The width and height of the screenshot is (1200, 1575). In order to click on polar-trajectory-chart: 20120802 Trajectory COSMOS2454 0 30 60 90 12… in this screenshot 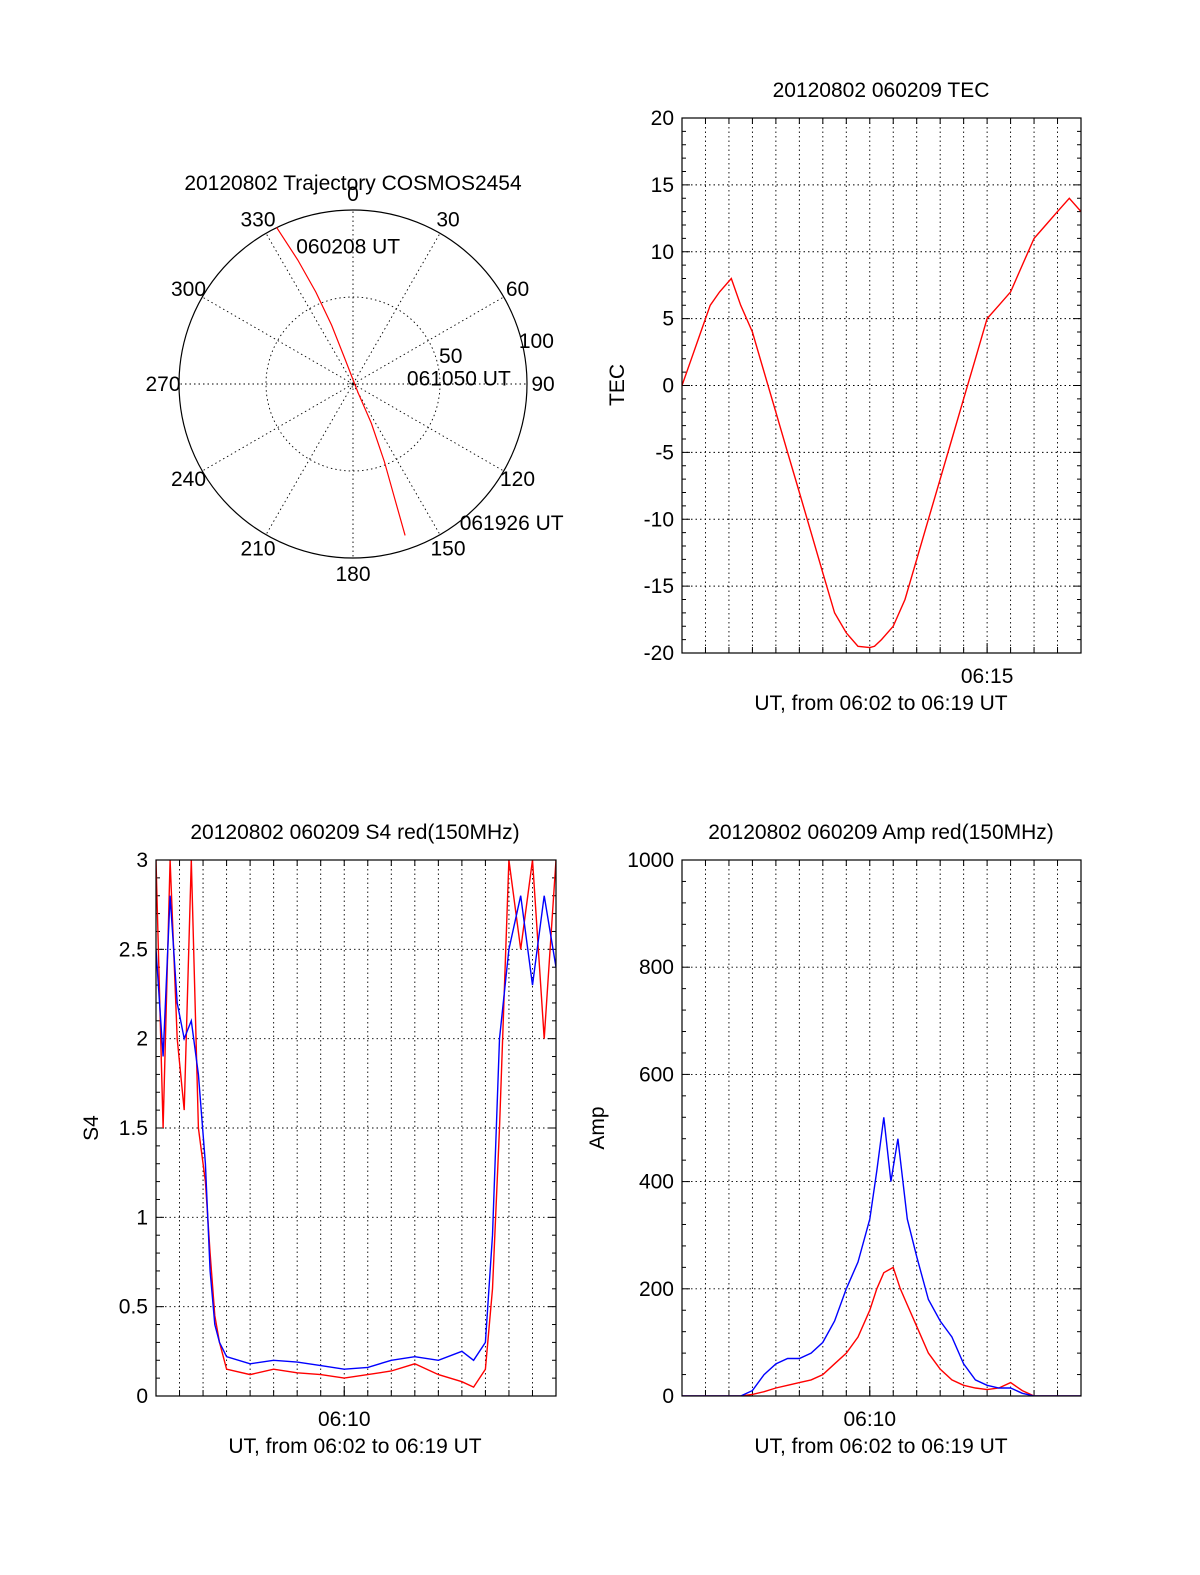, I will do `click(354, 379)`.